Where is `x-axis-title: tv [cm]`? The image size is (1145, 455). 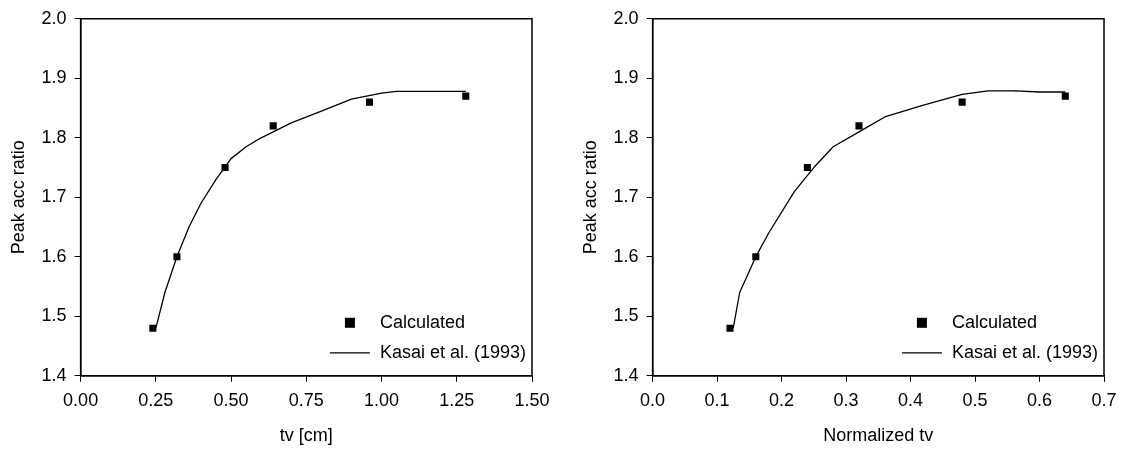 x-axis-title: tv [cm] is located at coordinates (306, 435).